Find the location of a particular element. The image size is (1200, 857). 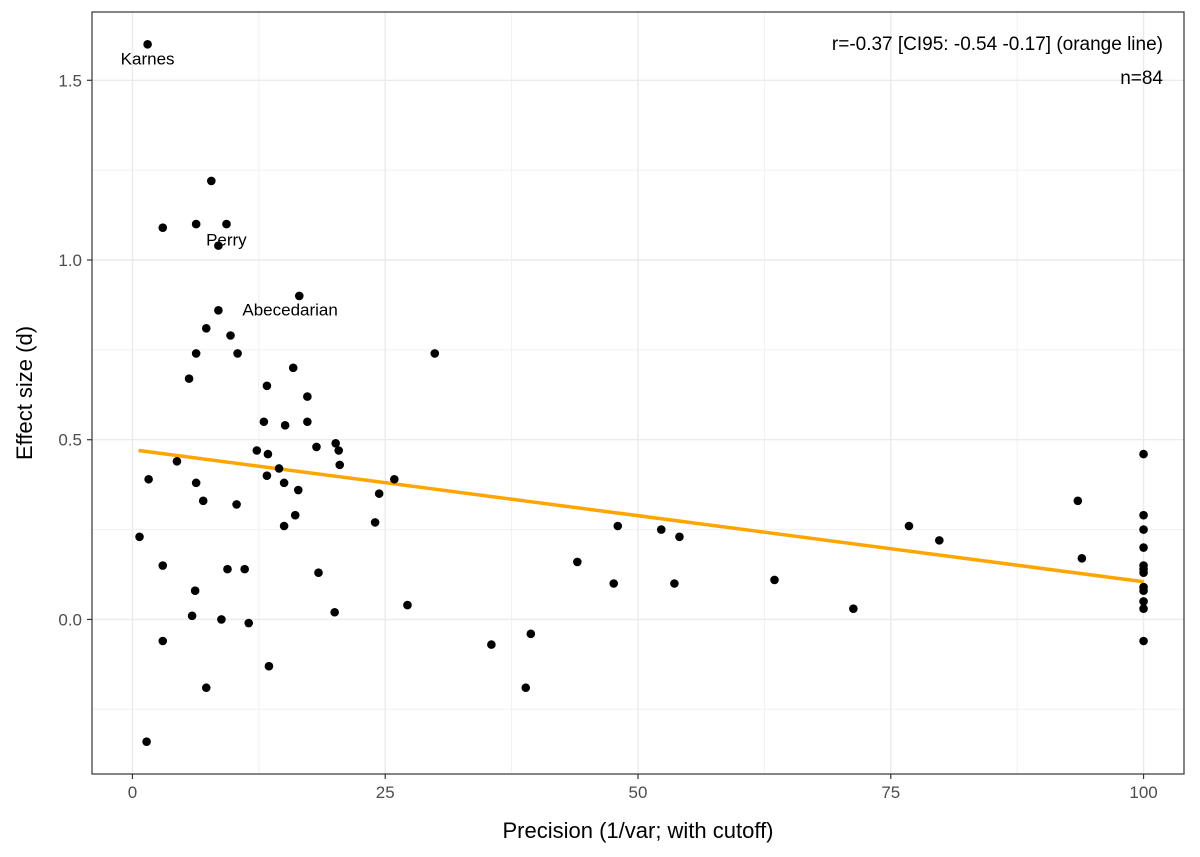

point-label: Karnes is located at coordinates (148, 58).